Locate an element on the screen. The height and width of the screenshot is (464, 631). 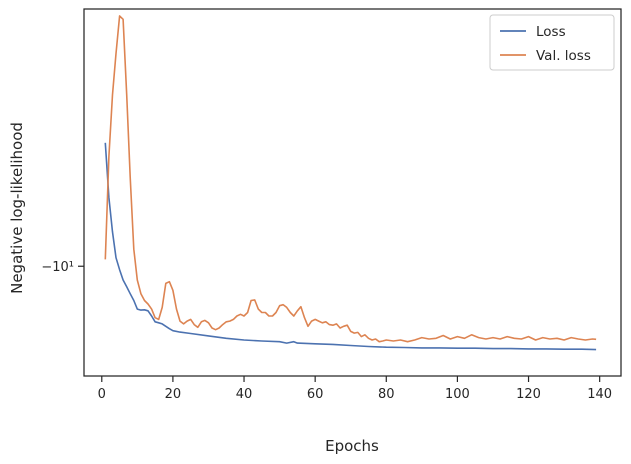
x-tick-label: 20 is located at coordinates (173, 394).